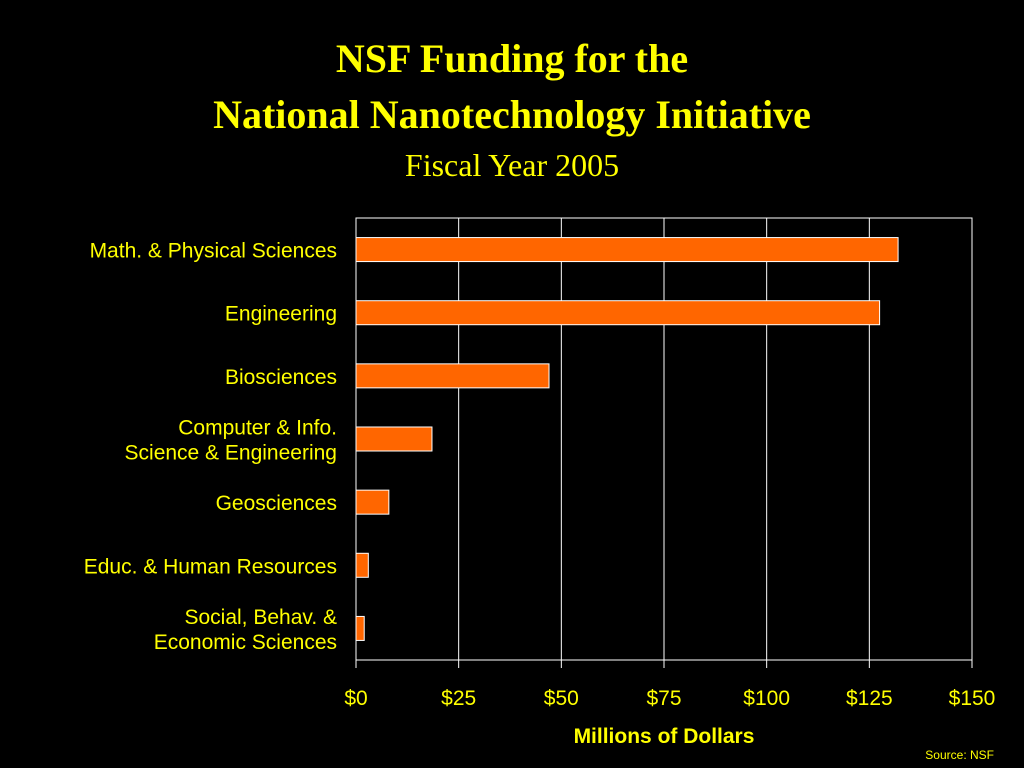  Describe the element at coordinates (512, 114) in the screenshot. I see `chart-title-line2: National Nanotechnology Initiative` at that location.